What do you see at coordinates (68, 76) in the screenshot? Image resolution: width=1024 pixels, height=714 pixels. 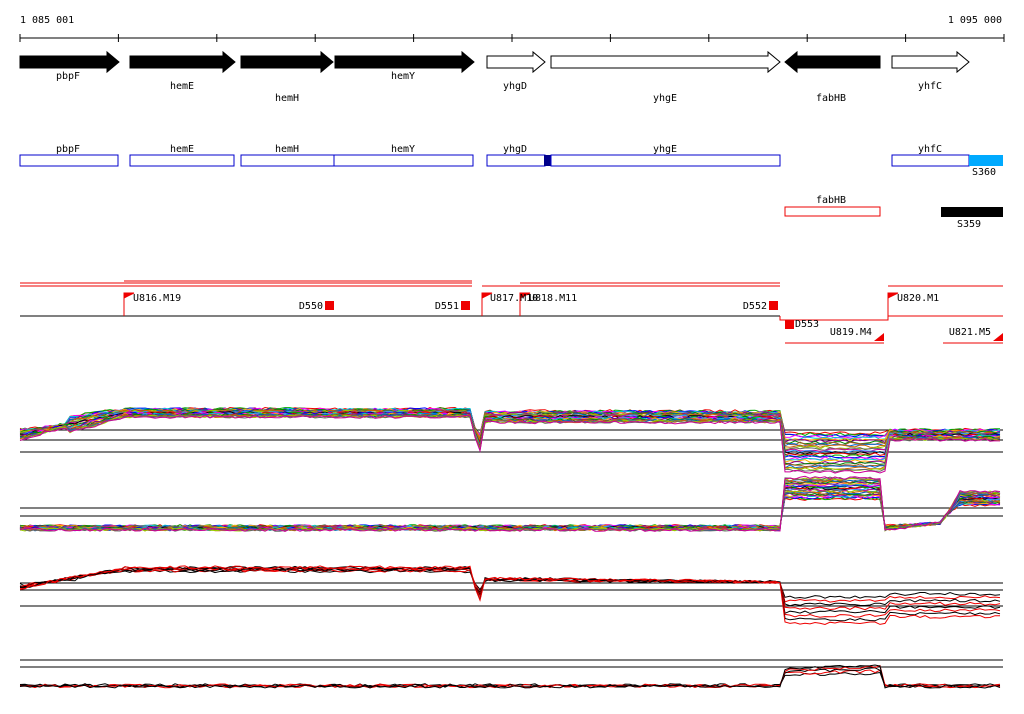 I see `gene-label: pbpF` at bounding box center [68, 76].